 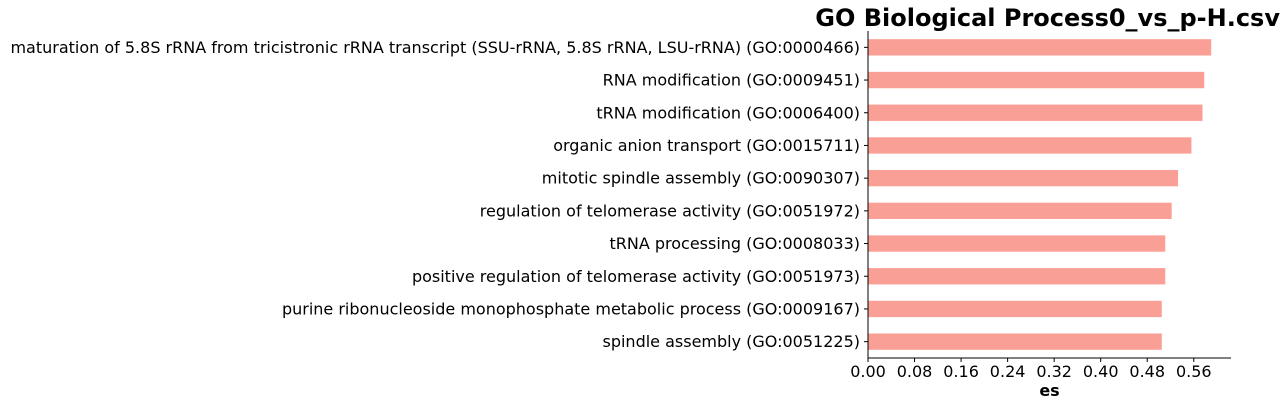 I want to click on x-tick-label: 0.08, so click(x=915, y=371).